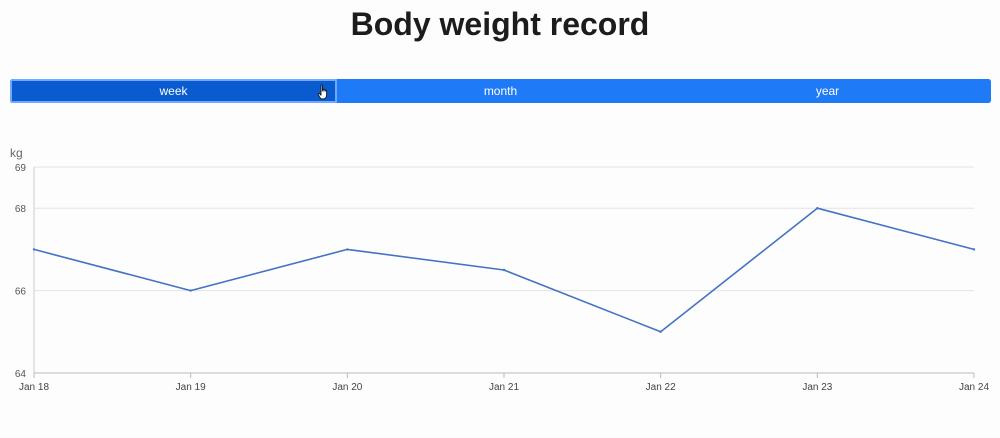 The image size is (1000, 438). I want to click on page-title: Body weight record, so click(500, 24).